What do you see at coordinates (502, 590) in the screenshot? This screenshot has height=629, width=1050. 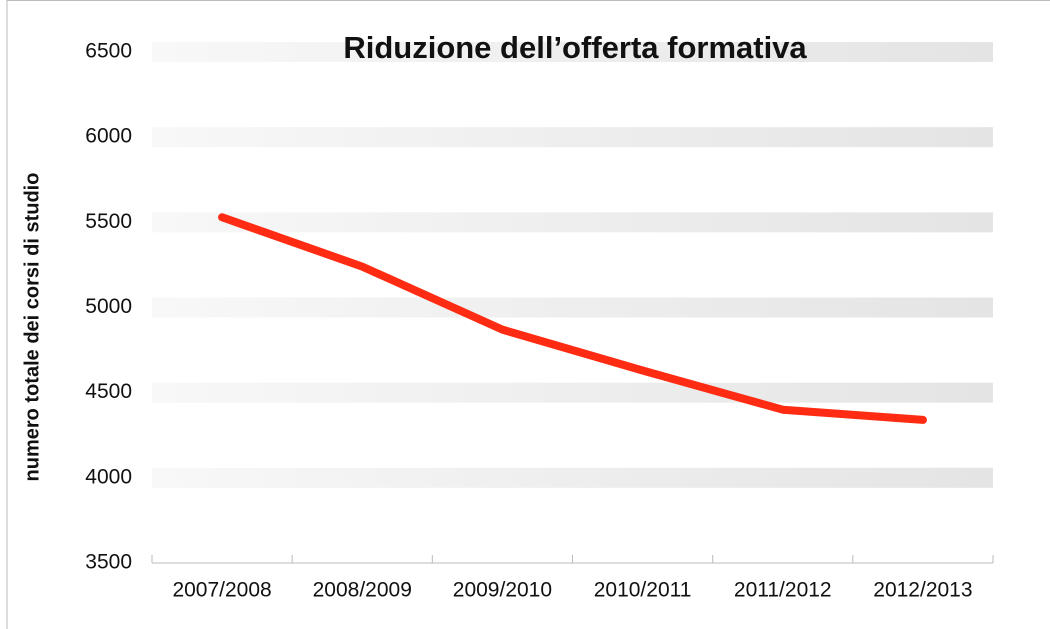 I see `x-tick-label: 2009/2010` at bounding box center [502, 590].